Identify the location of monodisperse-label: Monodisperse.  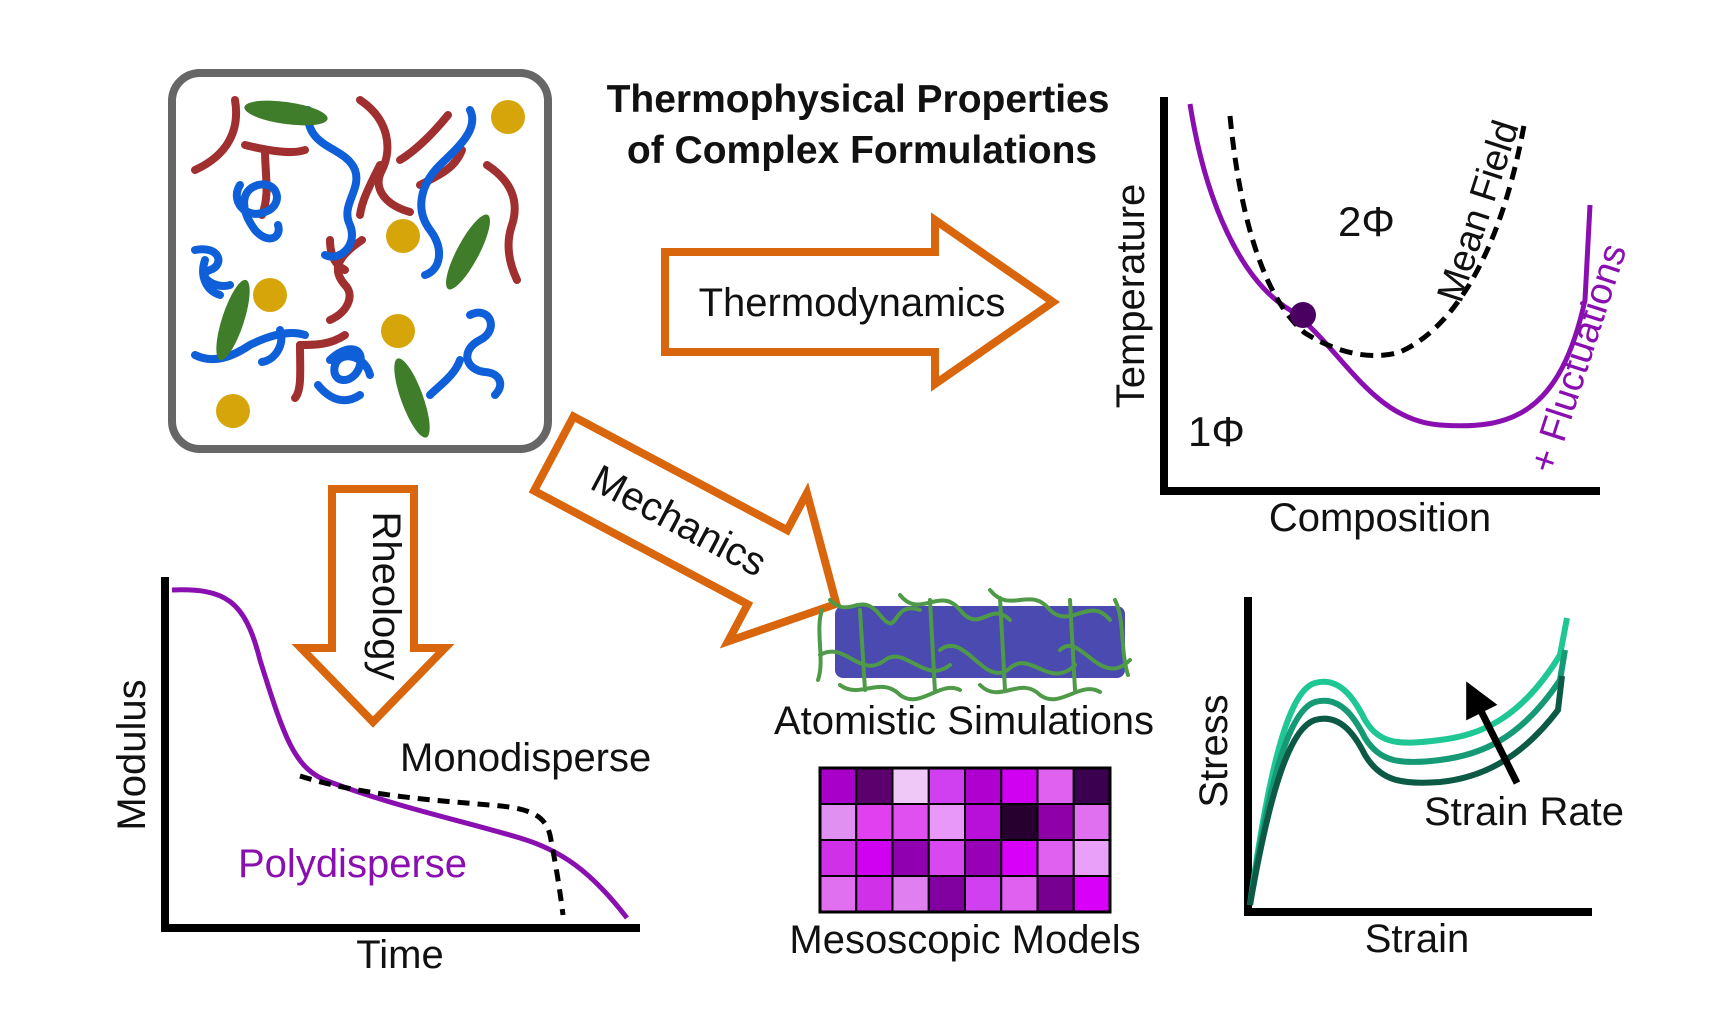
(525, 758).